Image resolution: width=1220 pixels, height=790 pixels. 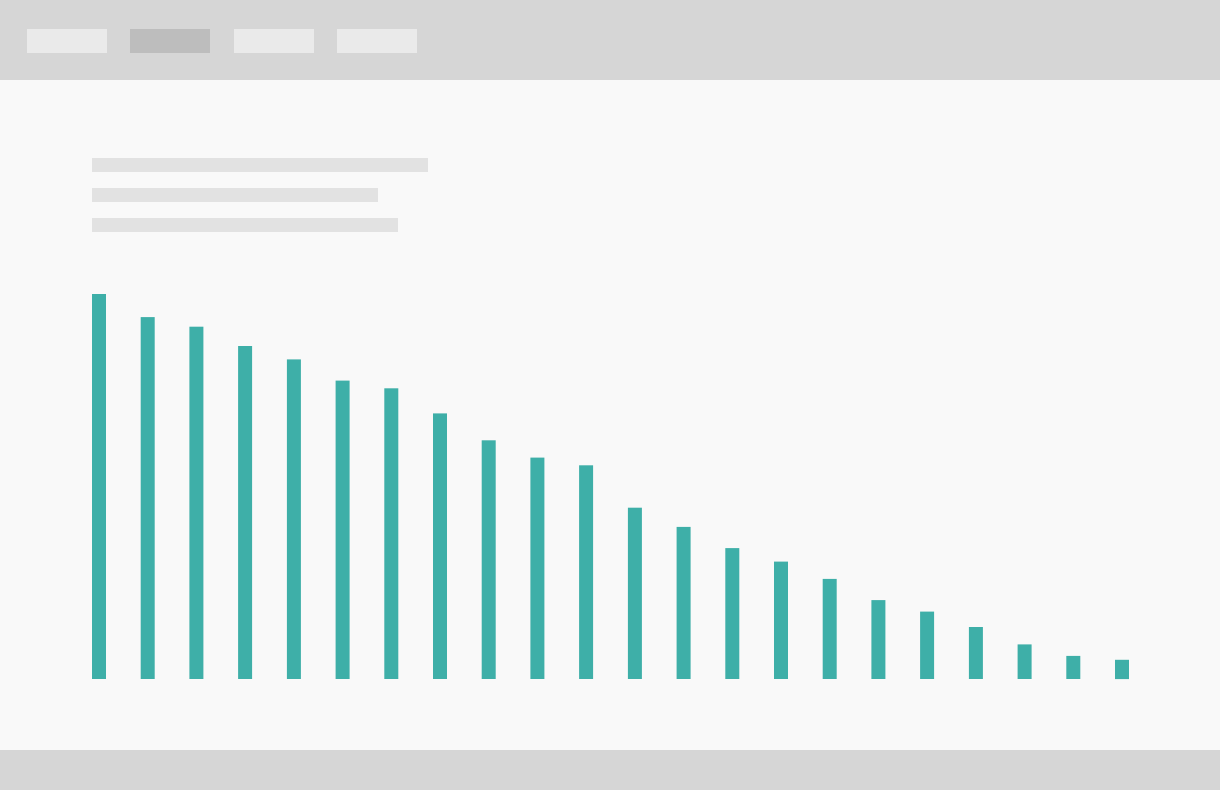 What do you see at coordinates (610, 40) in the screenshot?
I see `top-navigation-bar` at bounding box center [610, 40].